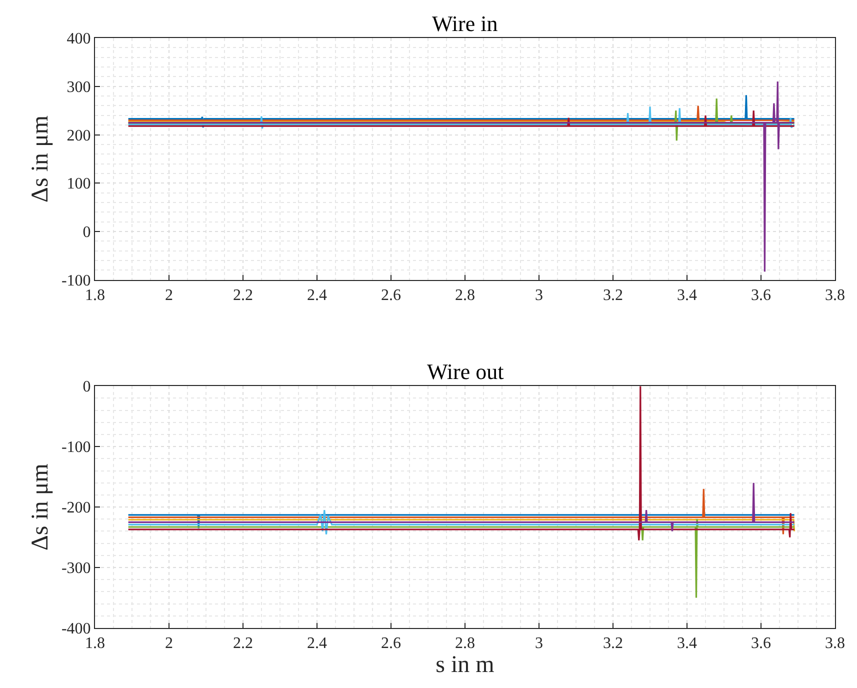 This screenshot has height=688, width=857. I want to click on y-tick-label: 200, so click(78, 135).